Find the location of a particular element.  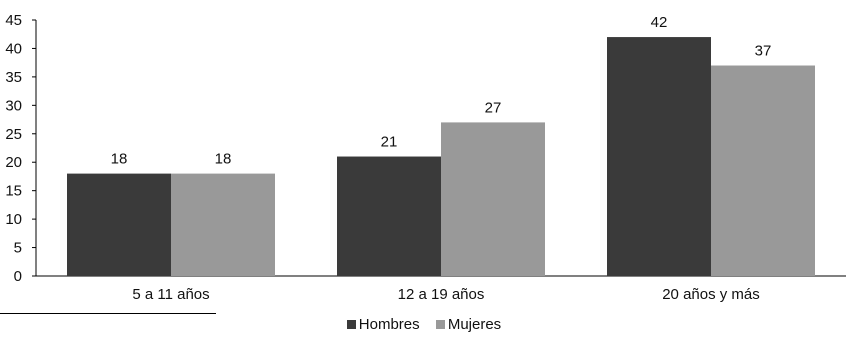

legend-label-mujeres: Mujeres is located at coordinates (474, 324).